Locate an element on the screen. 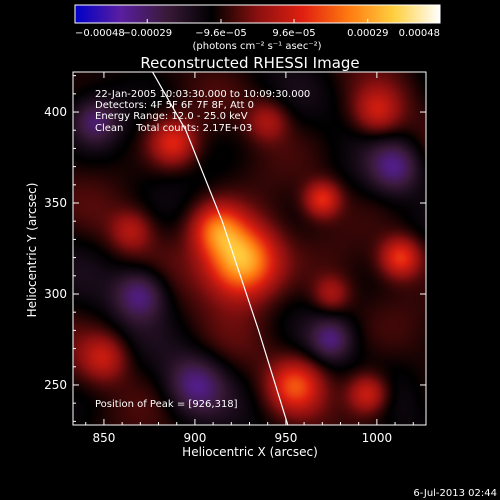 This screenshot has width=500, height=500. colorbar-tick-label: −0.00029 is located at coordinates (147, 33).